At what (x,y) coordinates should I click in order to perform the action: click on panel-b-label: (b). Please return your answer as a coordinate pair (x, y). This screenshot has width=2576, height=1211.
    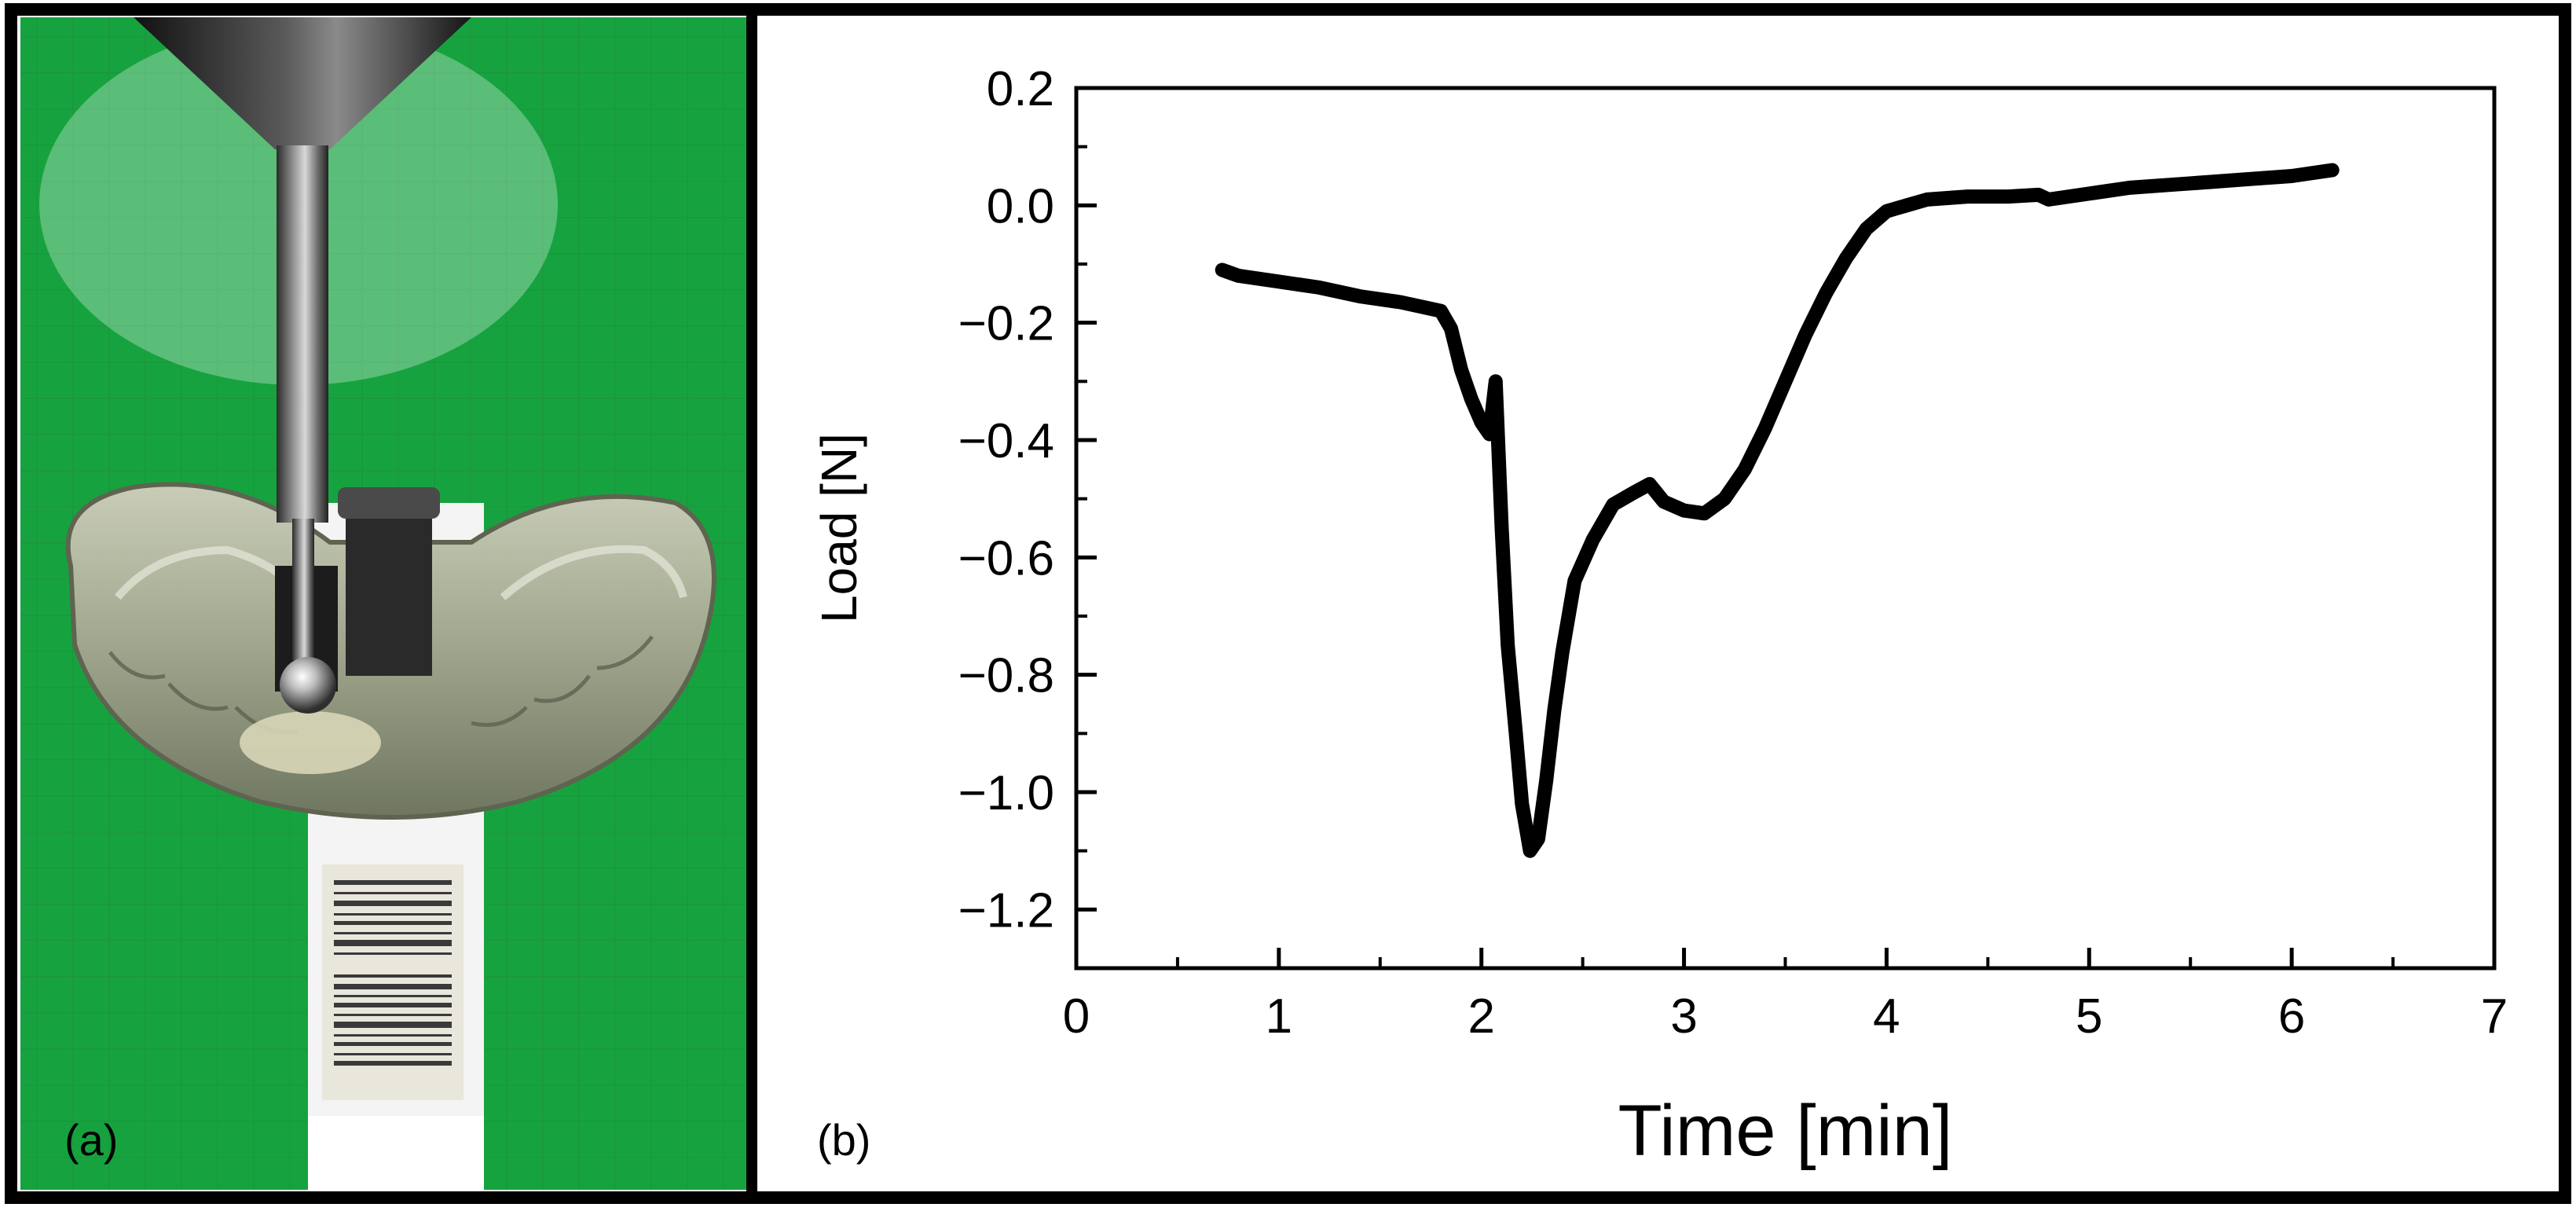
    Looking at the image, I should click on (843, 1140).